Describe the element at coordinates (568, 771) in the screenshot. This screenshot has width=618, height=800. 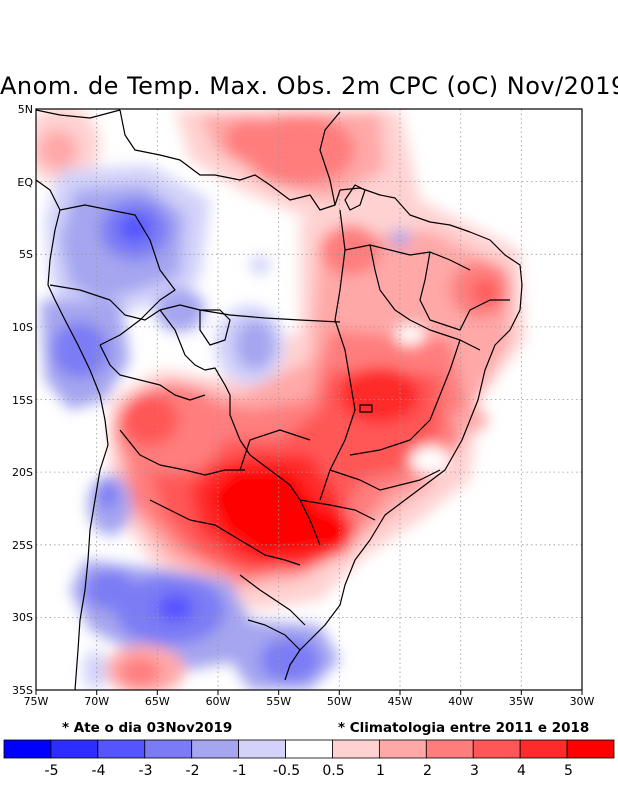
I see `colorbar-label: 5` at that location.